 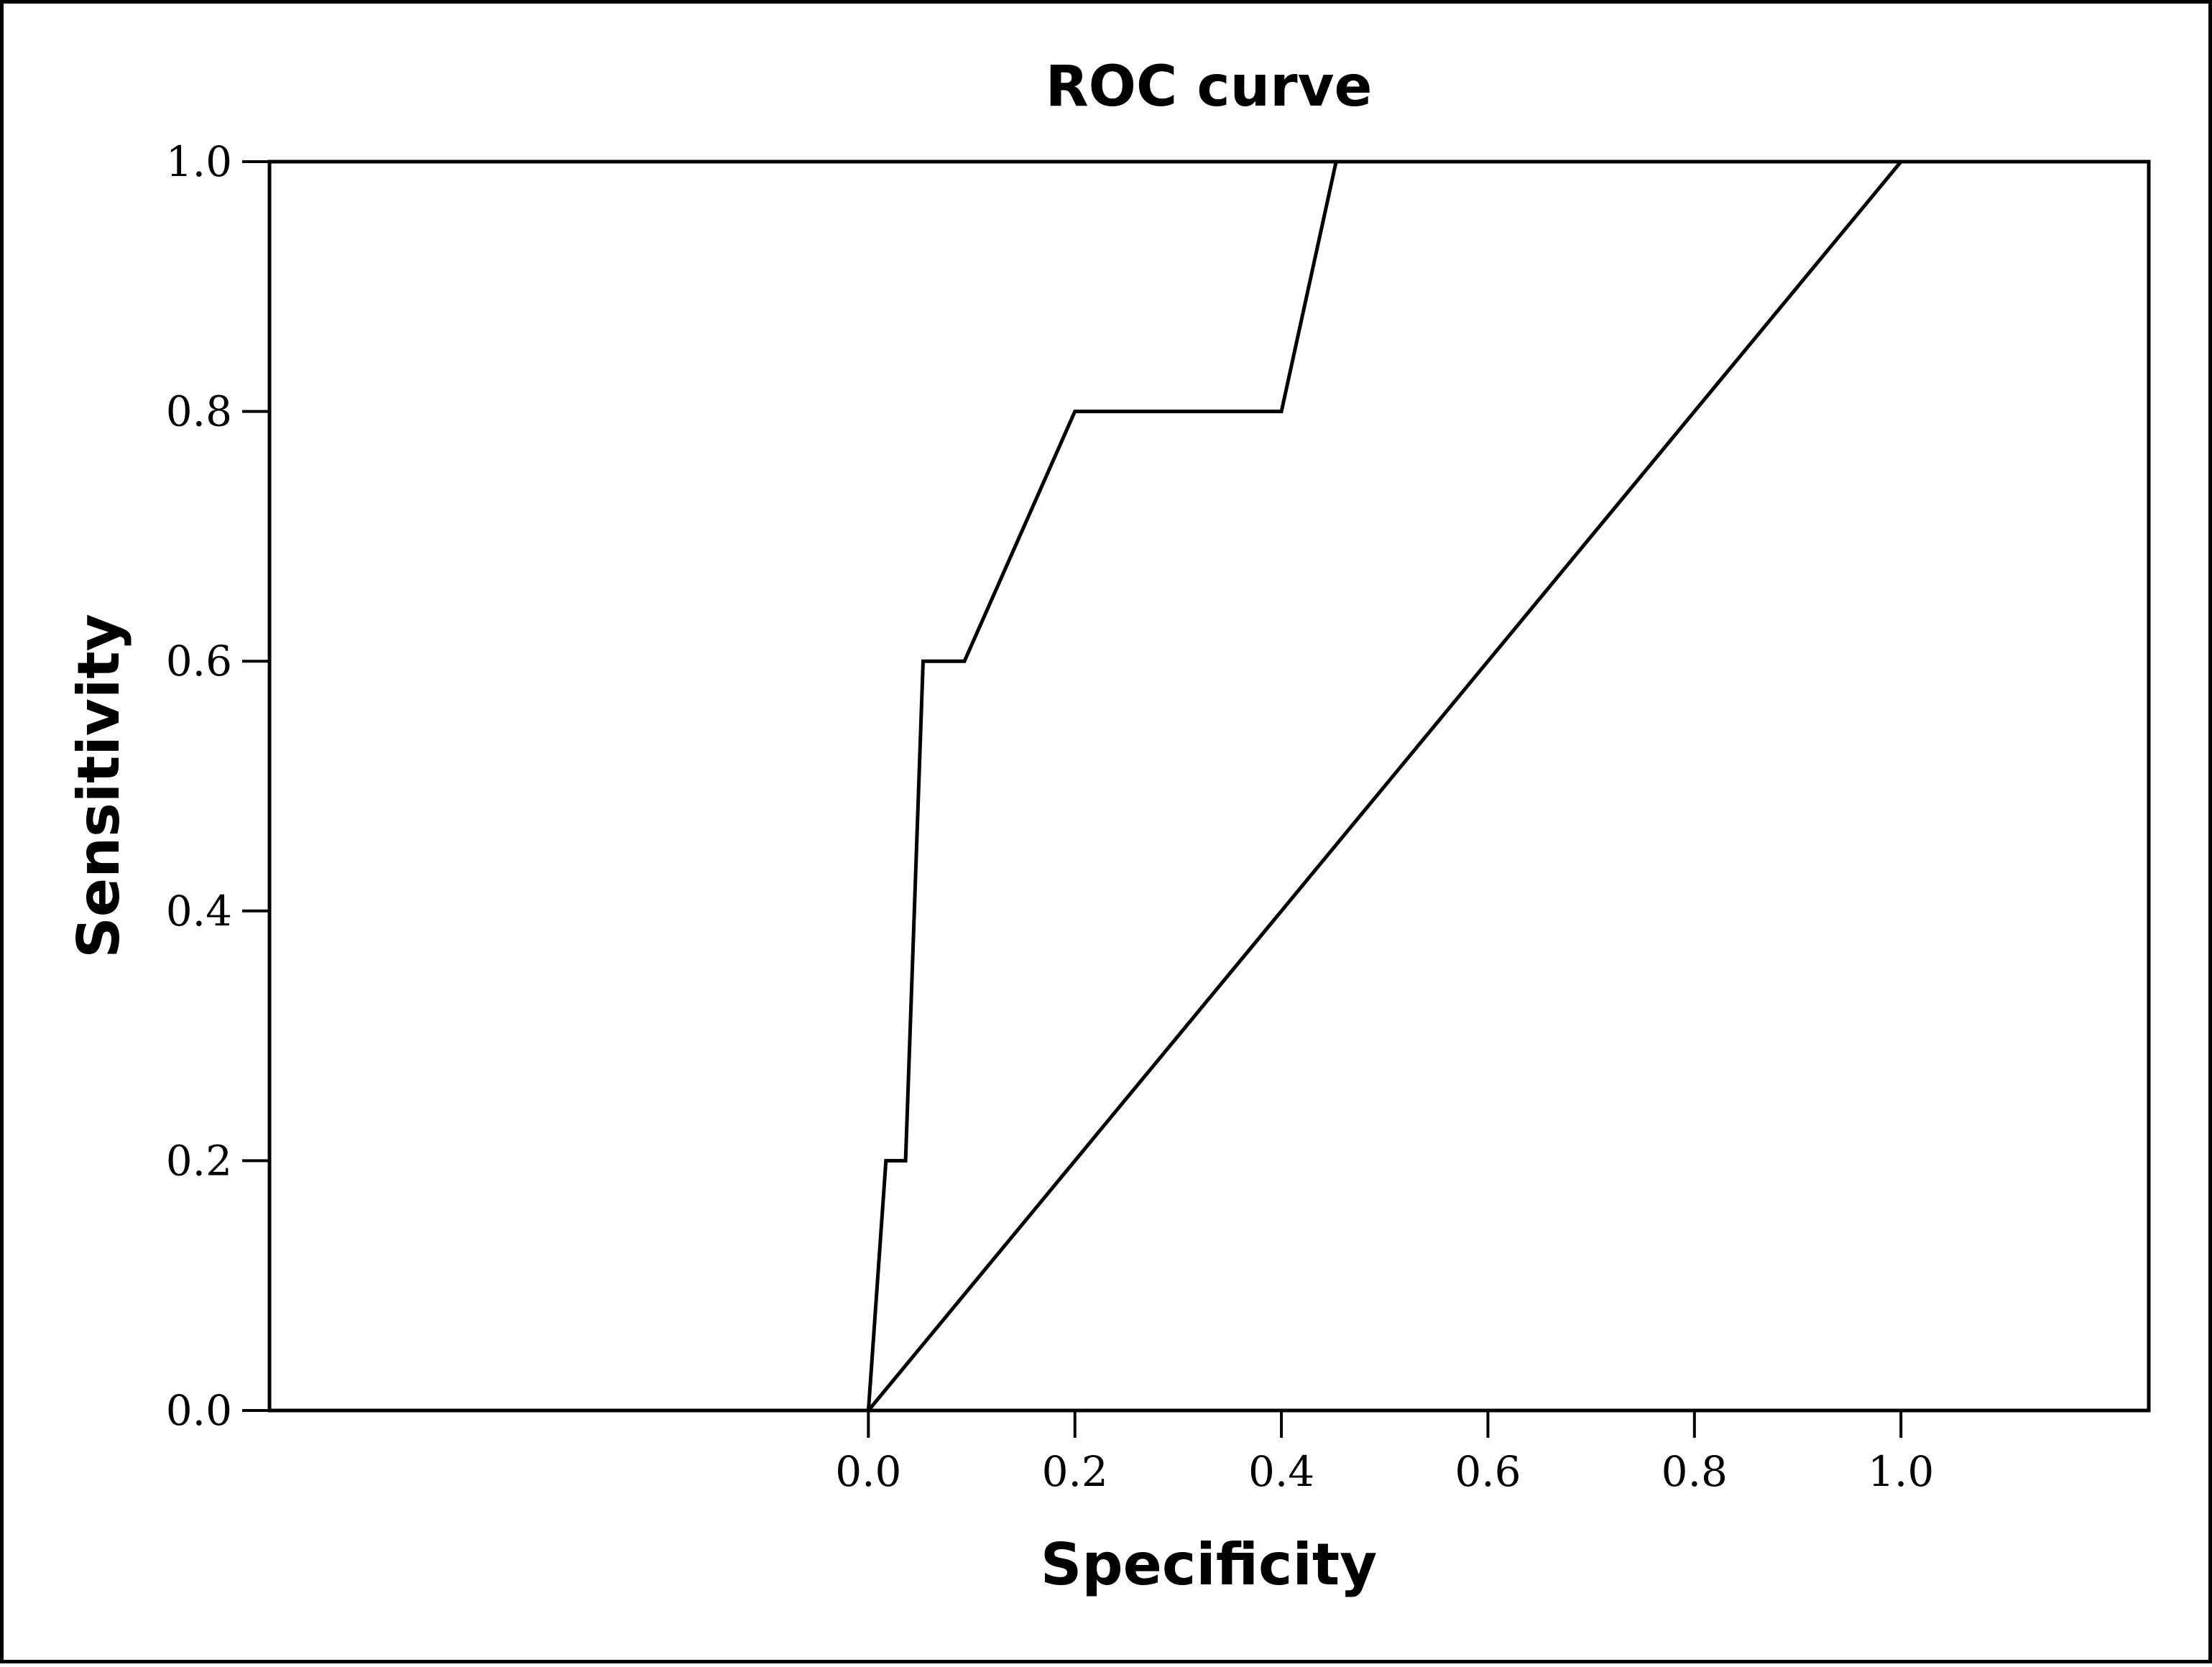 I want to click on y-tick-label: 0.0, so click(x=199, y=1410).